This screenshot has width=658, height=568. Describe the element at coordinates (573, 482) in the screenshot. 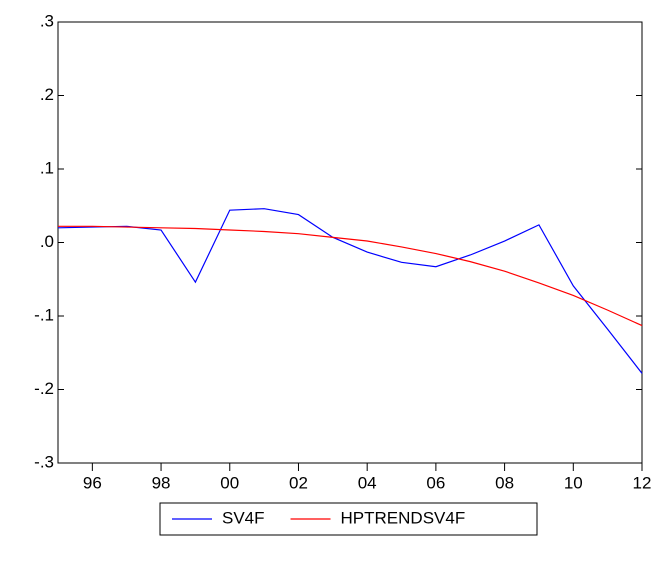

I see `x-tick-label: 10` at that location.